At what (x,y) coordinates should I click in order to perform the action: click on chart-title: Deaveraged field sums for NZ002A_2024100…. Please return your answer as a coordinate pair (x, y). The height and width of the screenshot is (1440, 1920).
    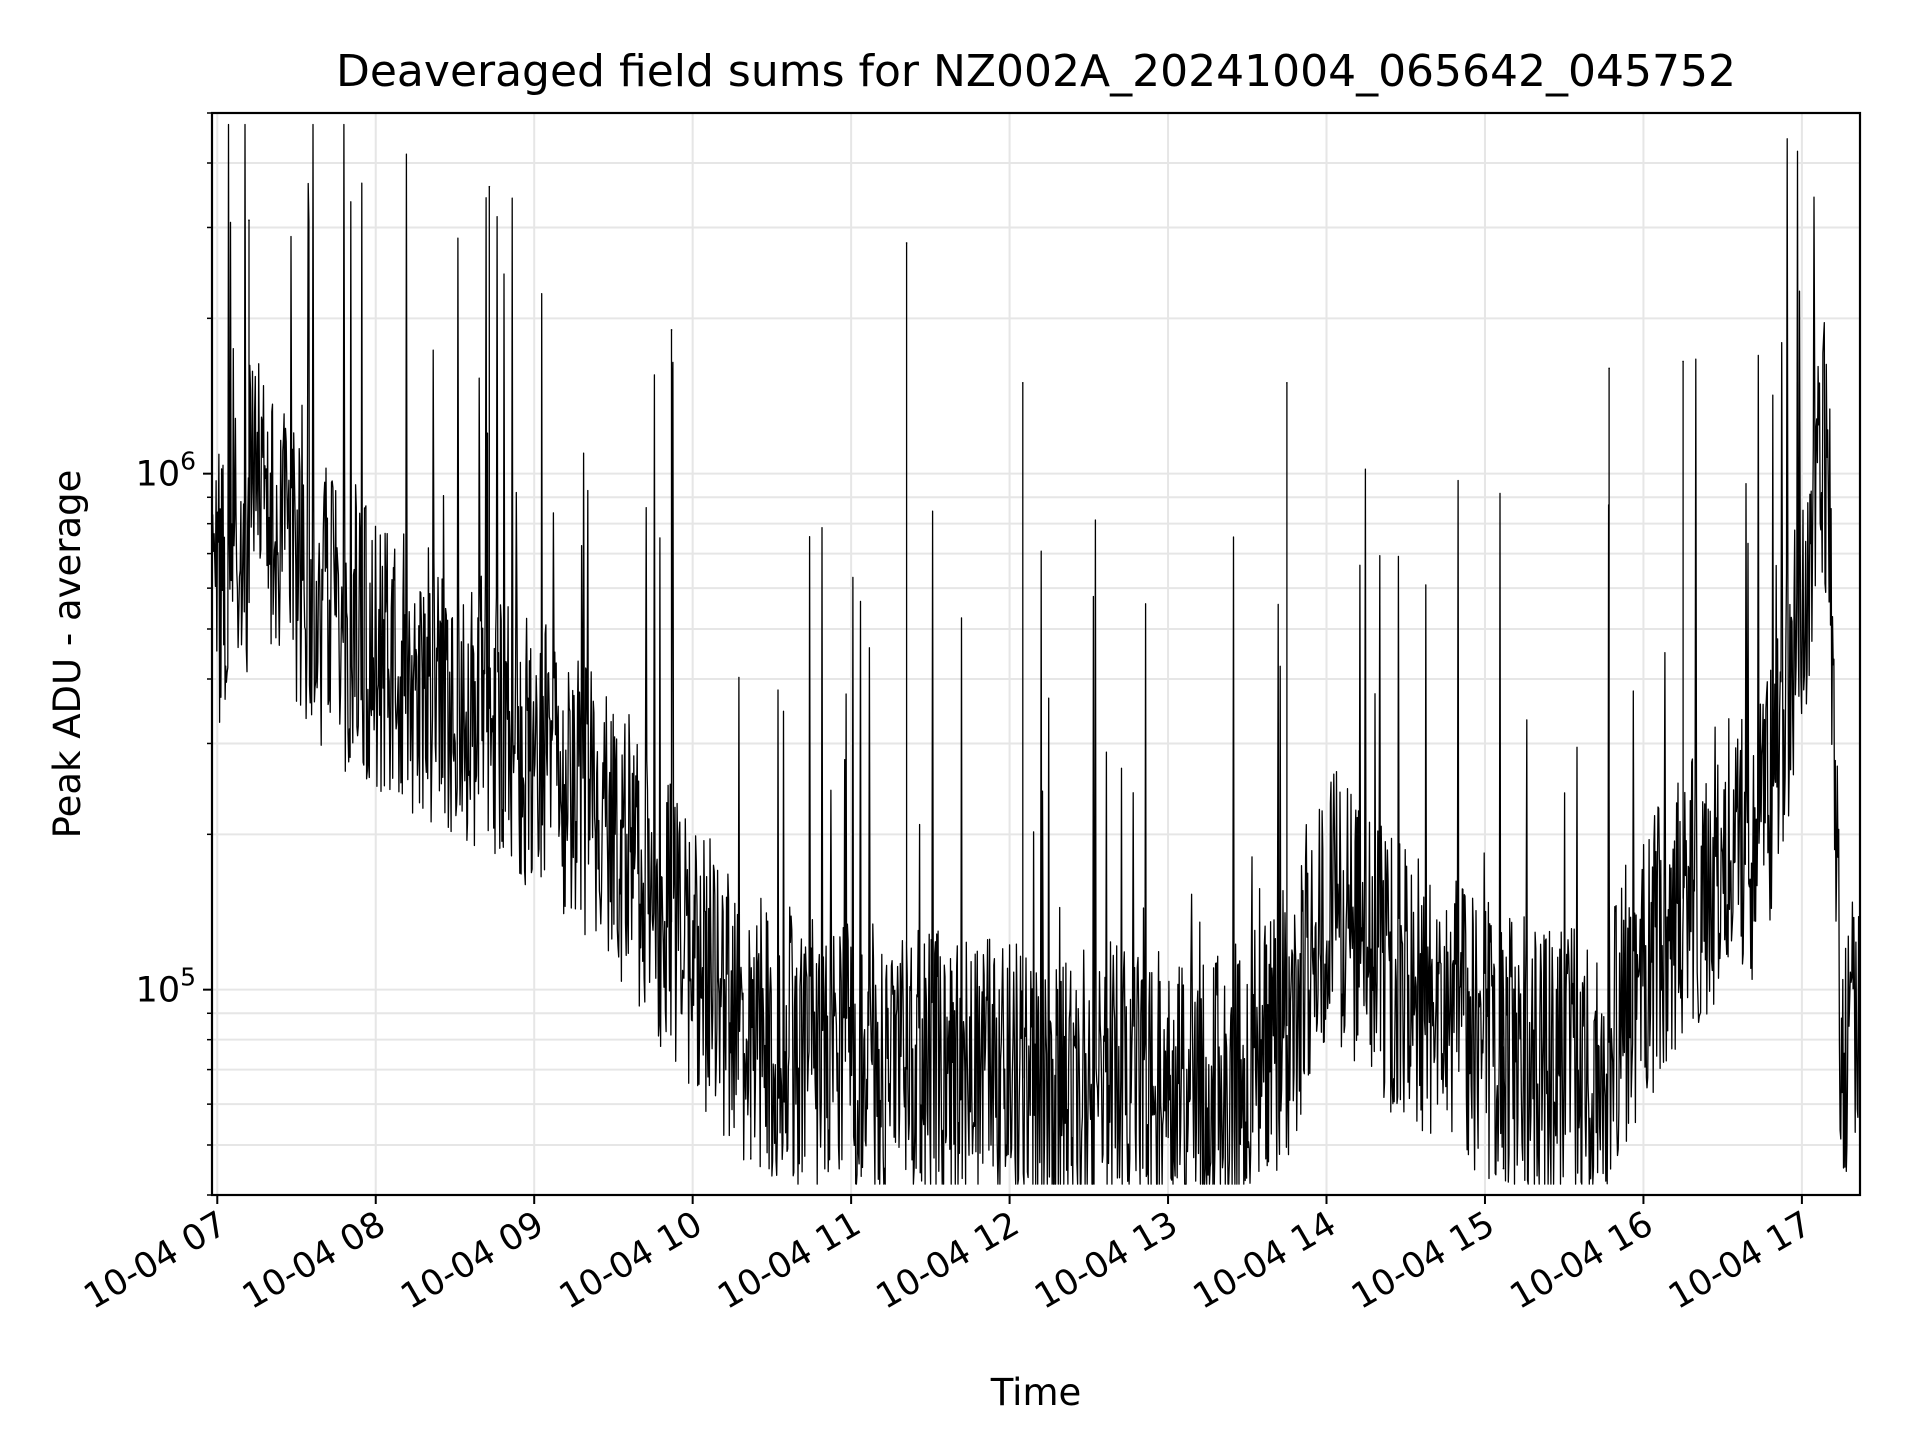
    Looking at the image, I should click on (1036, 71).